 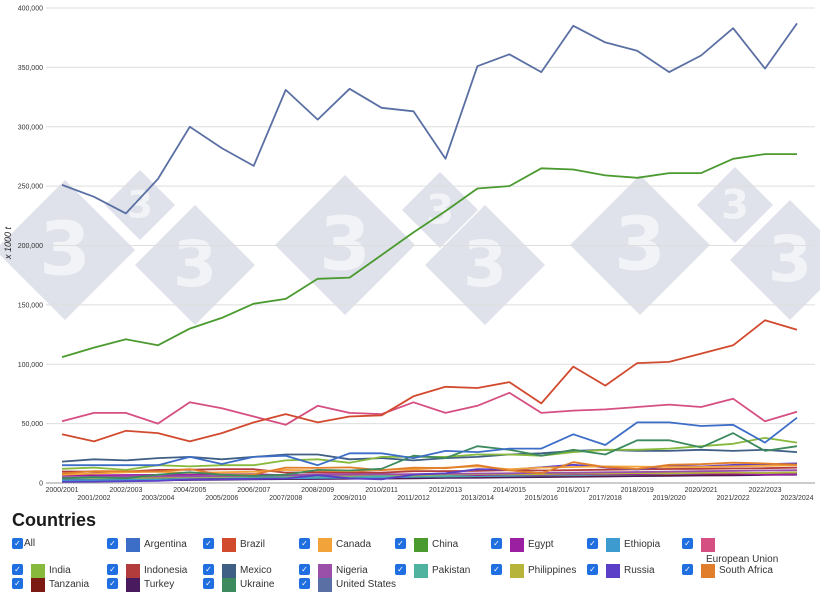 I want to click on x-tick-label: 2017/2018, so click(x=605, y=498).